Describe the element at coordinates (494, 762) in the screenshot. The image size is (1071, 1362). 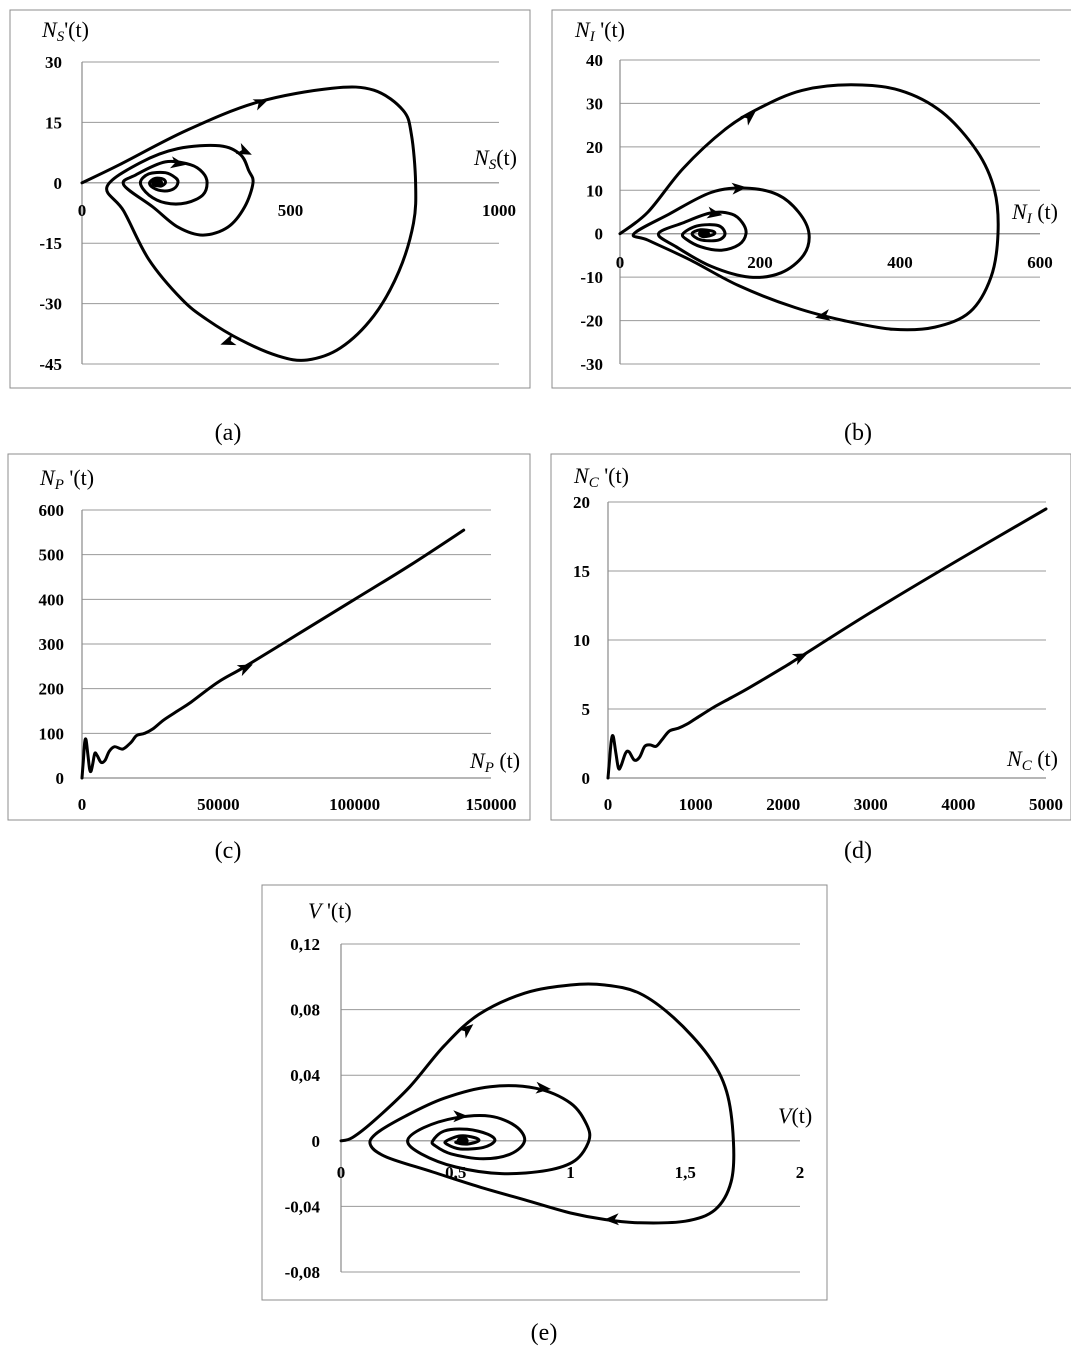
I see `x-axis-label: NP (t)` at that location.